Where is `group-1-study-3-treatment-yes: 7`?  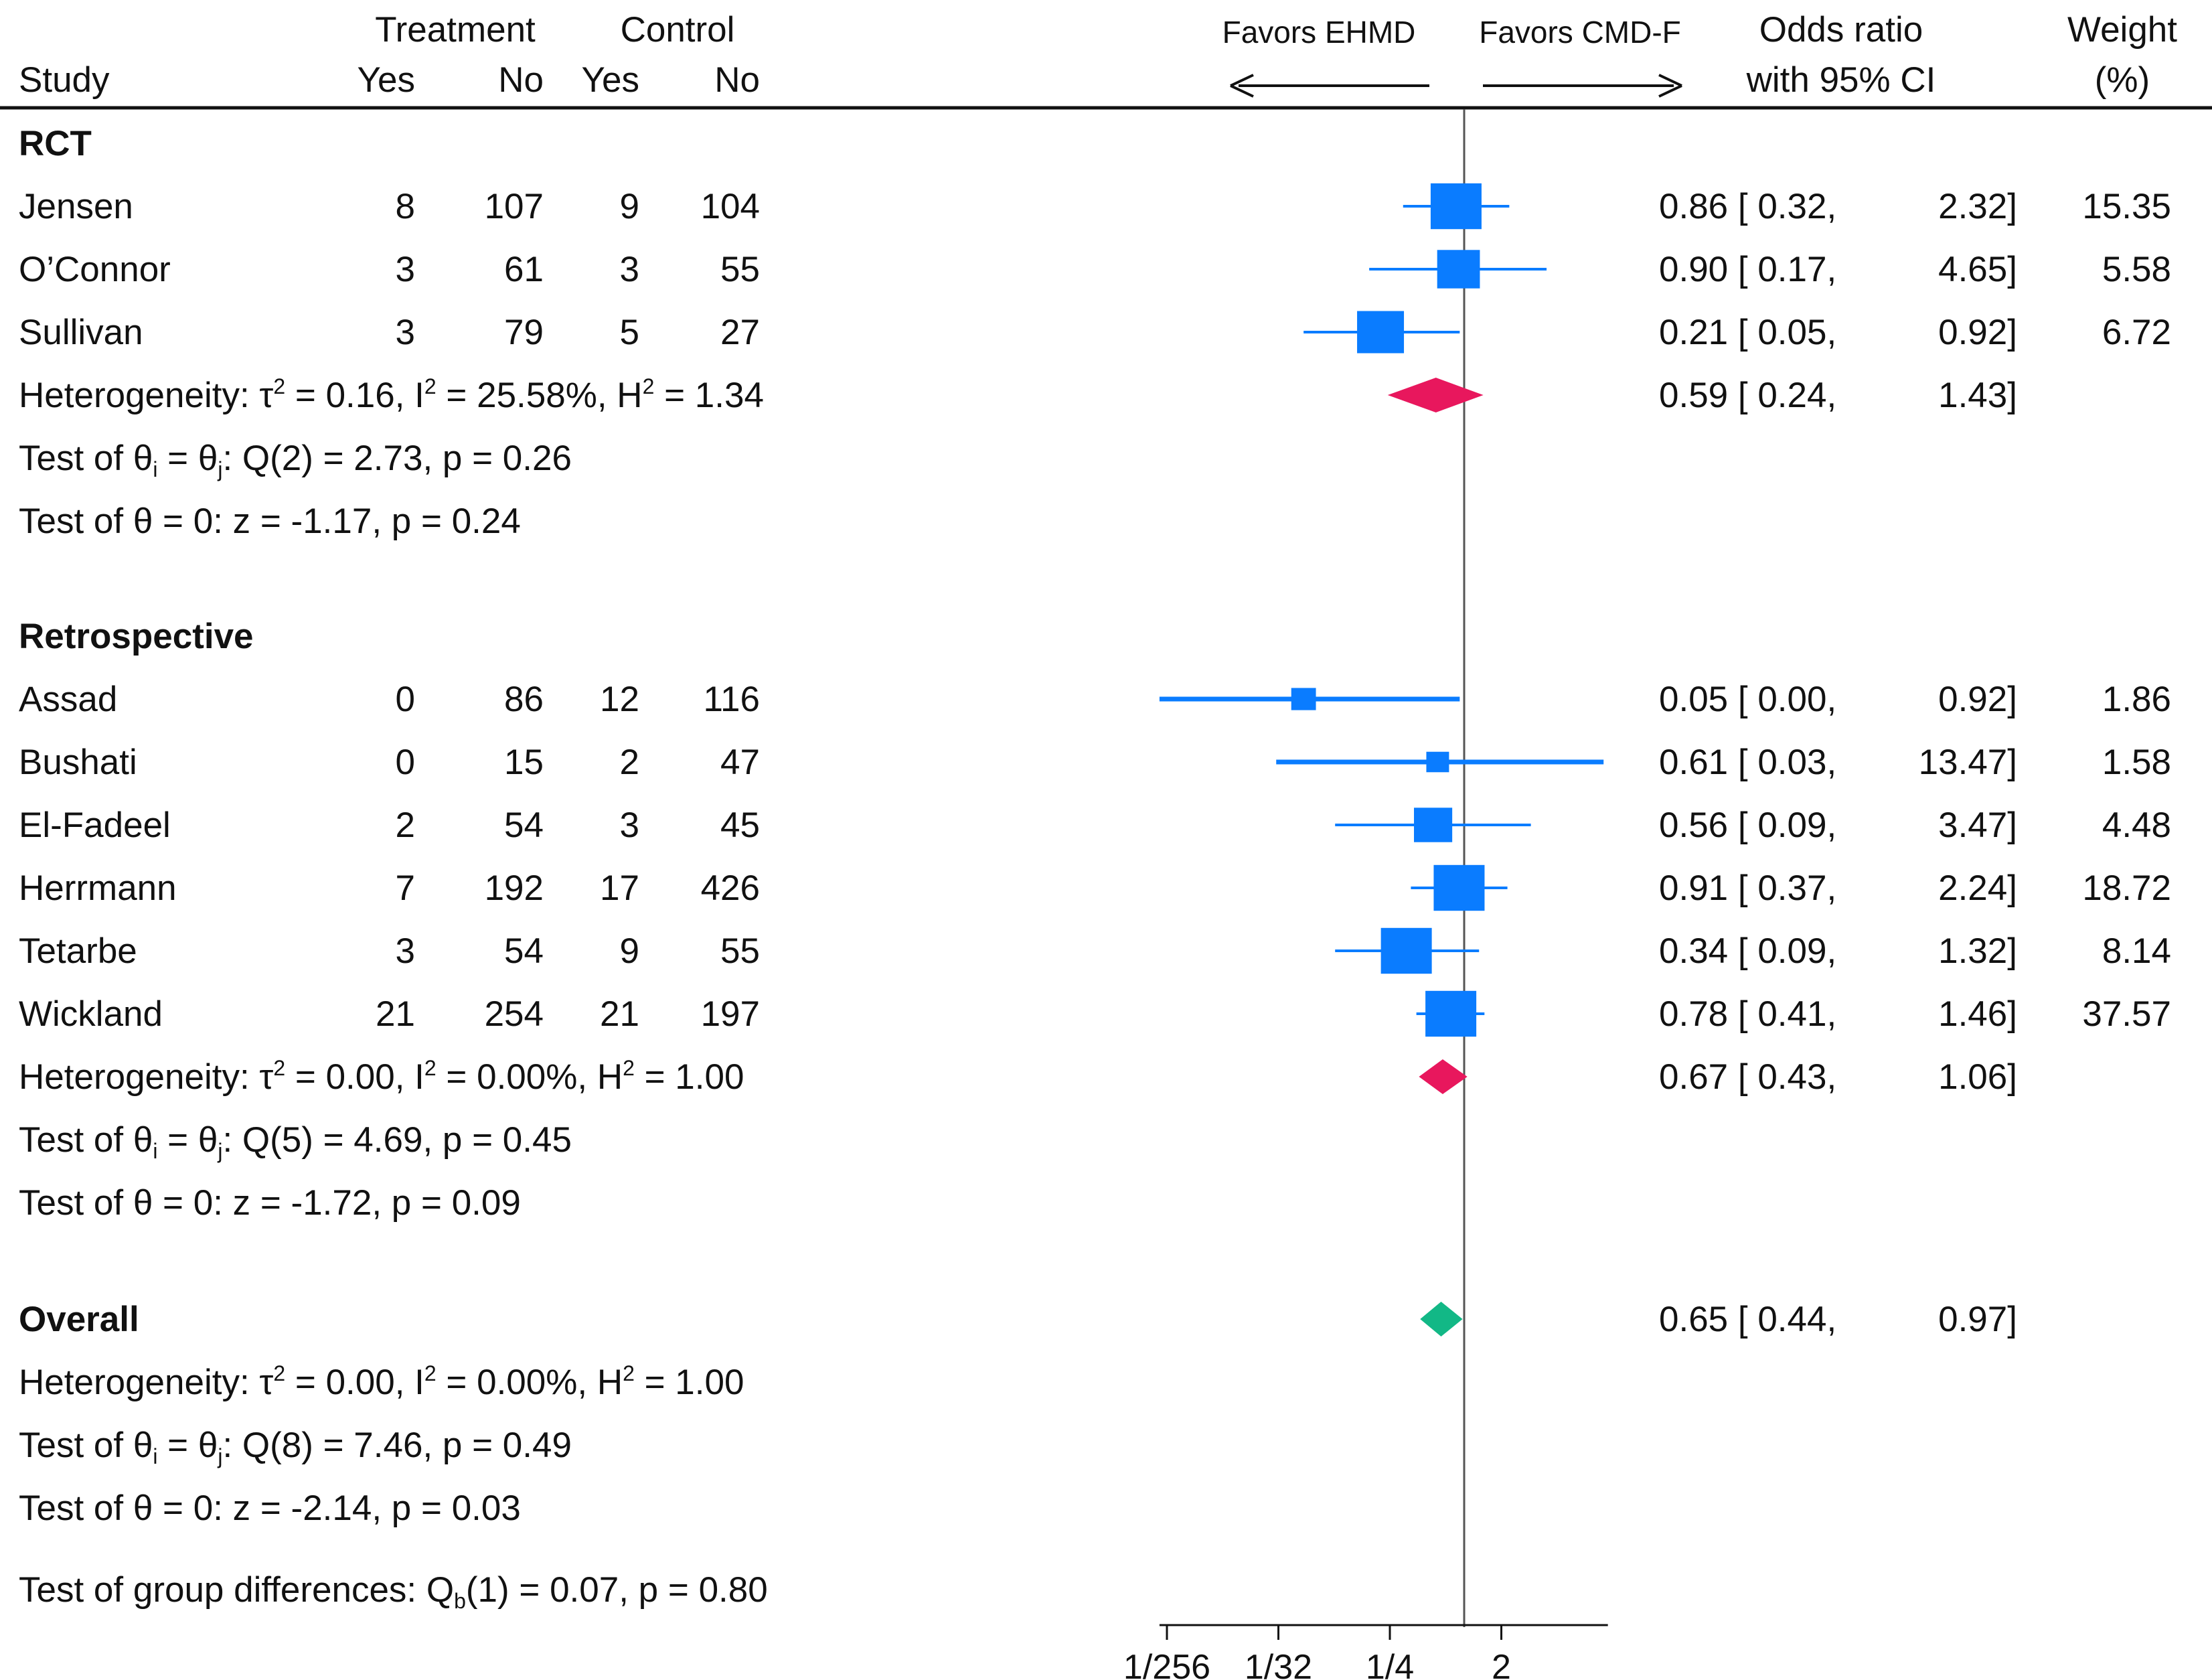 group-1-study-3-treatment-yes: 7 is located at coordinates (405, 888).